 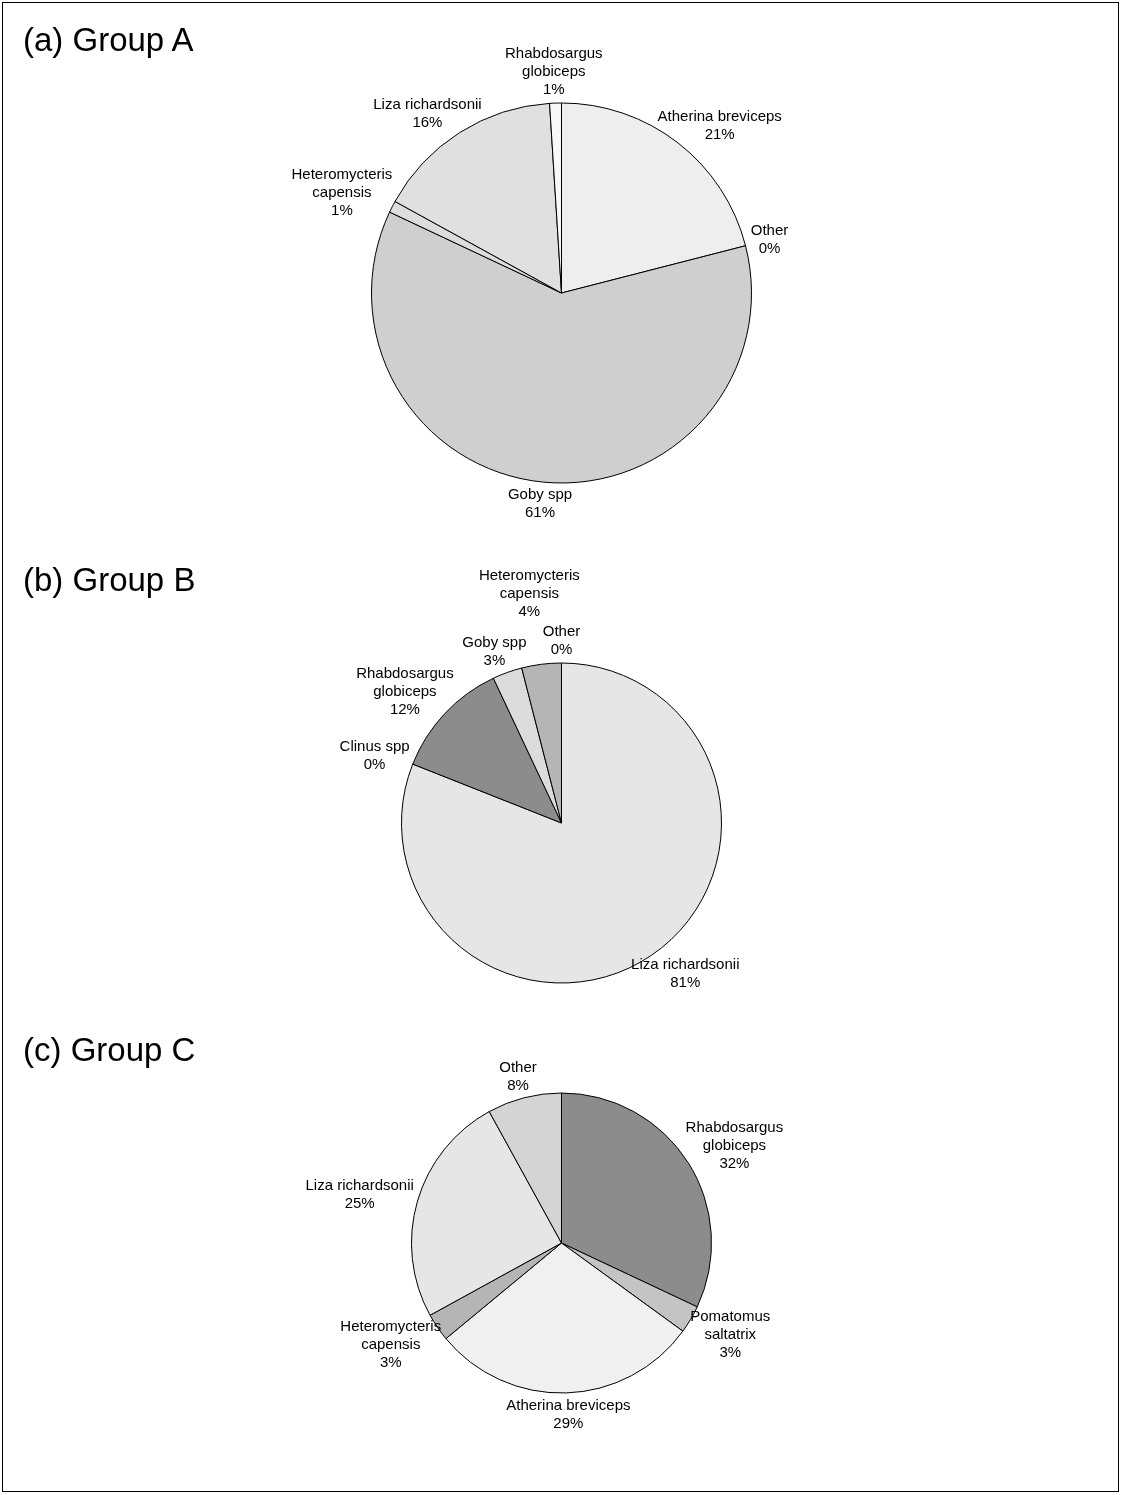 What do you see at coordinates (109, 1050) in the screenshot?
I see `chart-title: (c) Group C` at bounding box center [109, 1050].